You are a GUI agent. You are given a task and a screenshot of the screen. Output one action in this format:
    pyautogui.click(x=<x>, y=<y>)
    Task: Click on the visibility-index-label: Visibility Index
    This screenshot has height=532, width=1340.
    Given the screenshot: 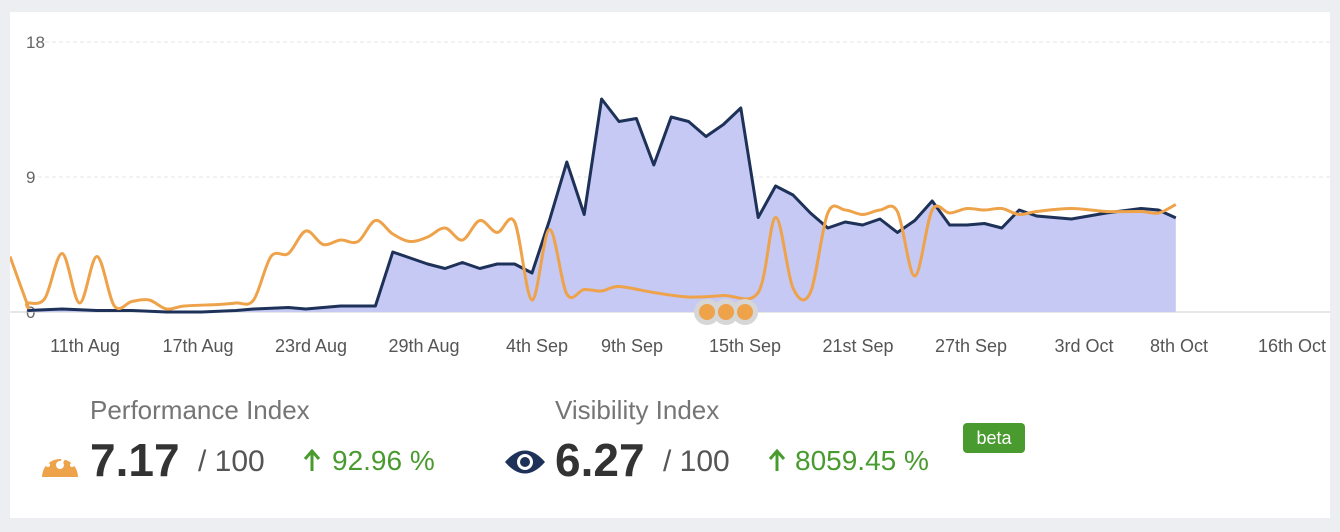 What is the action you would take?
    pyautogui.click(x=637, y=410)
    